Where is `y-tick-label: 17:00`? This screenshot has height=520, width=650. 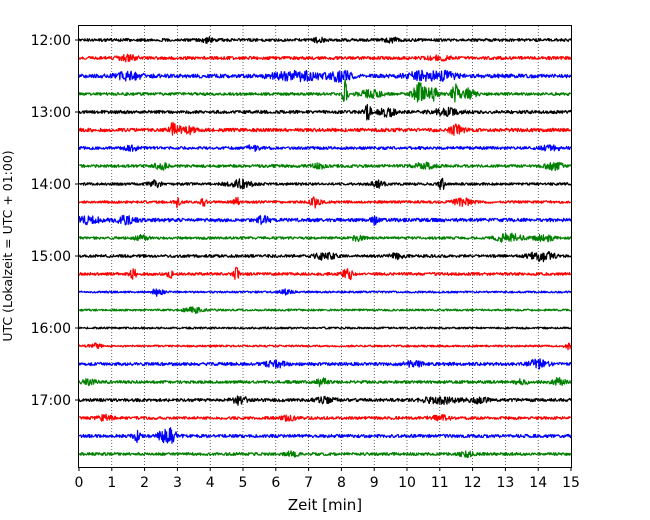 y-tick-label: 17:00 is located at coordinates (51, 401).